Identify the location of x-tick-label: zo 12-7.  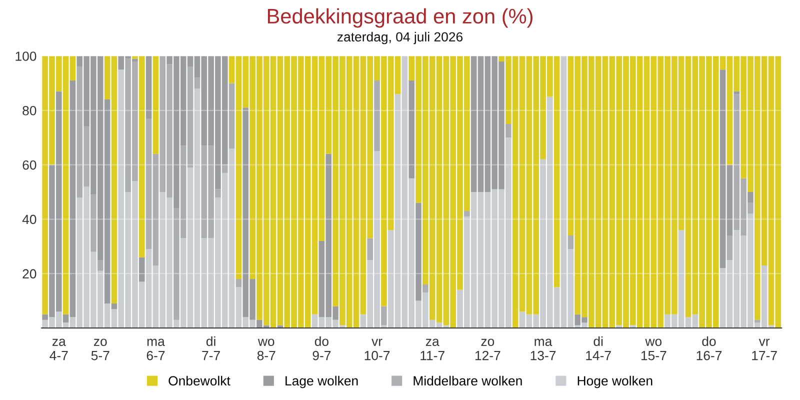
(487, 349).